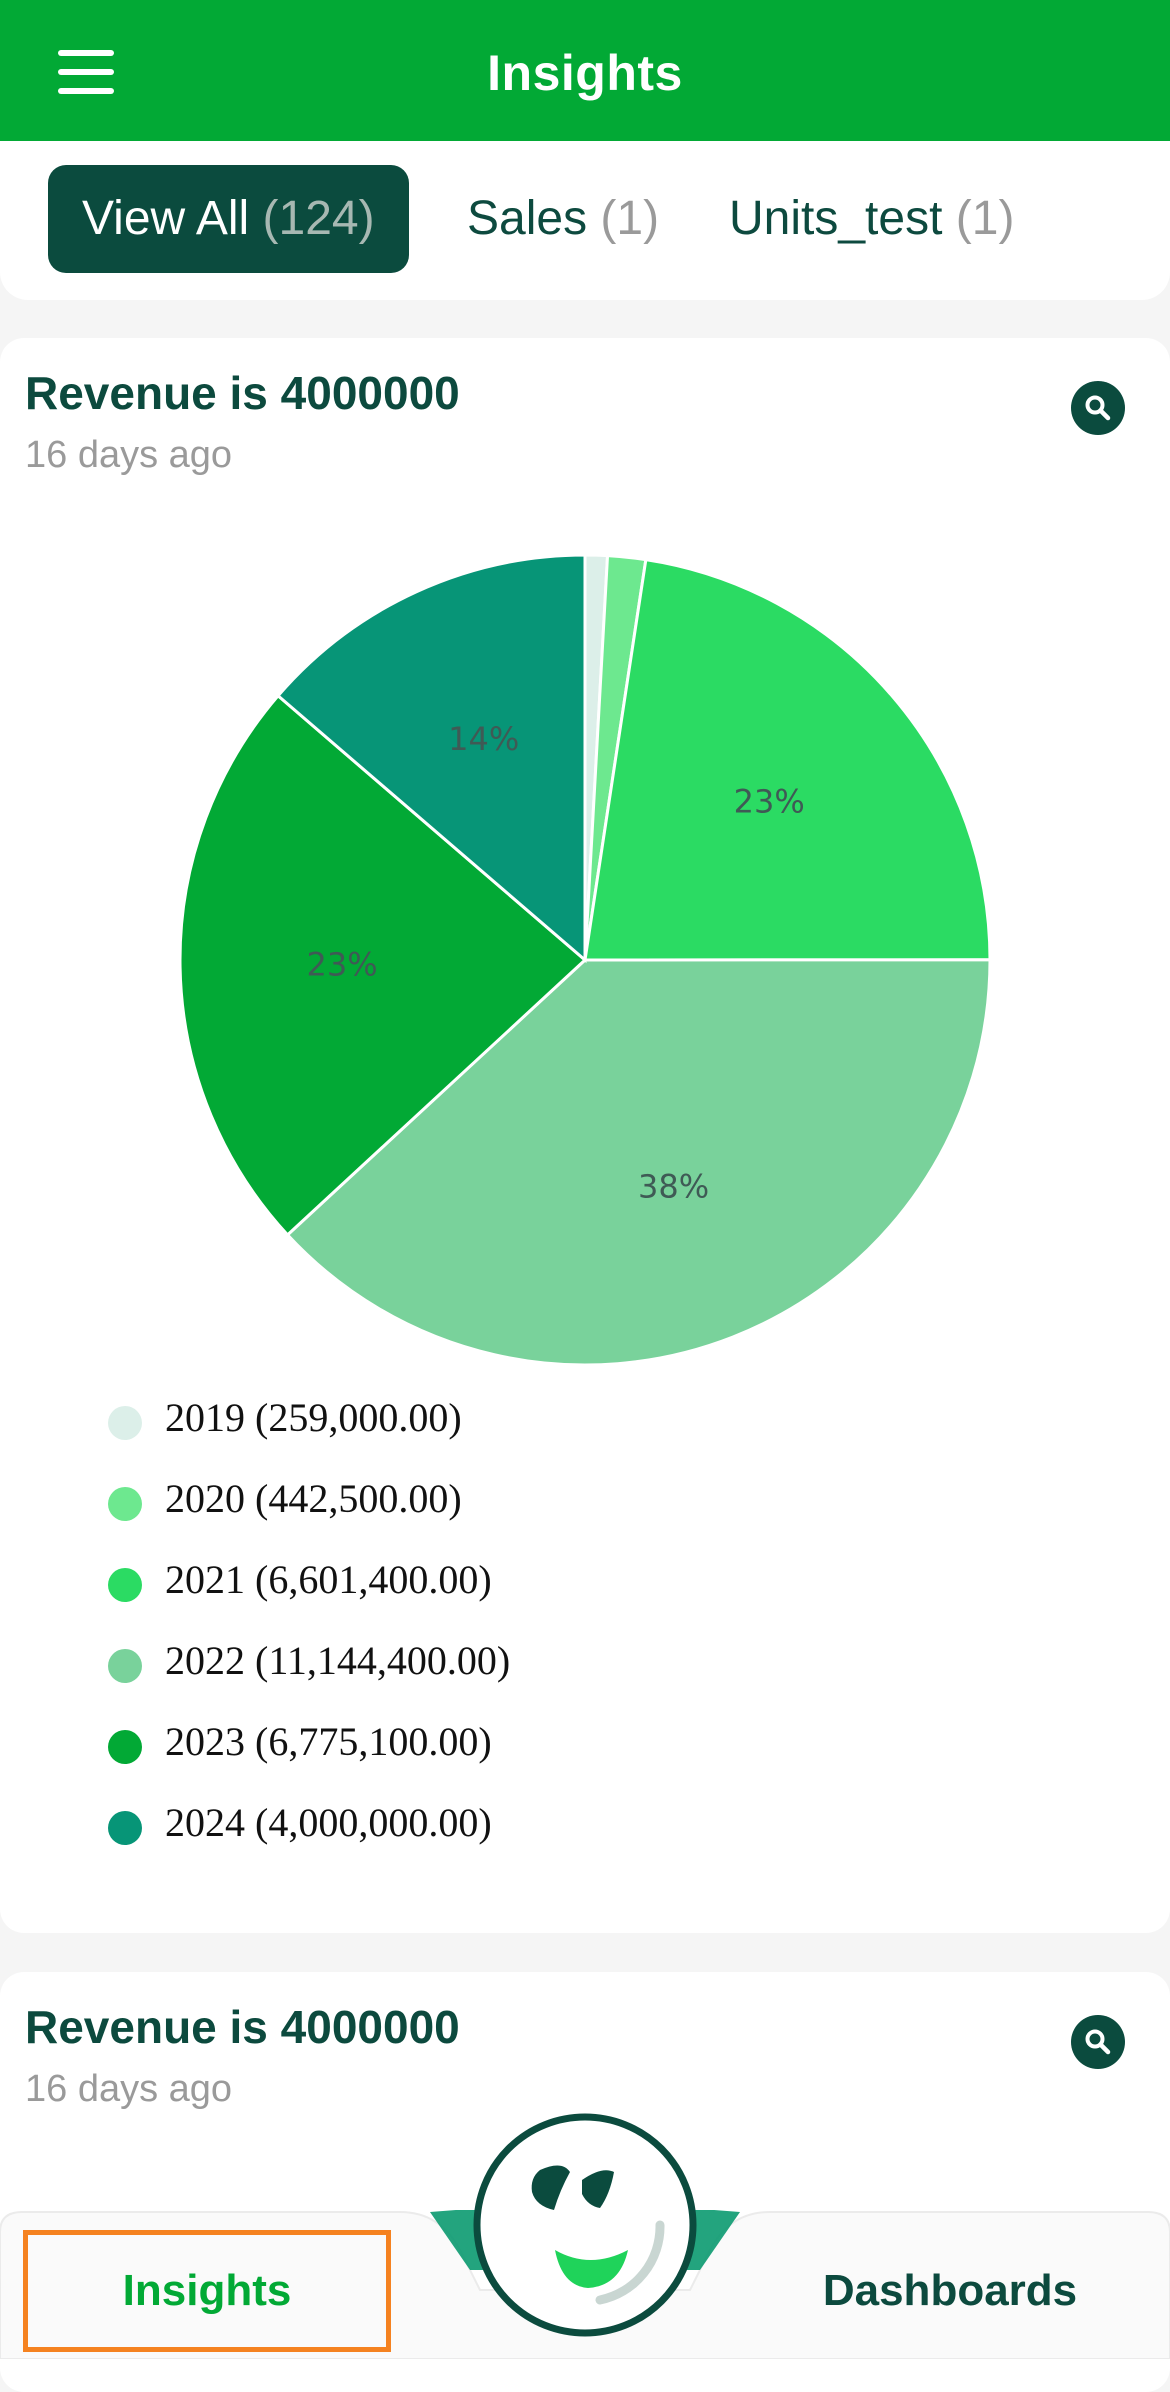  What do you see at coordinates (86, 72) in the screenshot?
I see `hamburger-menu-icon` at bounding box center [86, 72].